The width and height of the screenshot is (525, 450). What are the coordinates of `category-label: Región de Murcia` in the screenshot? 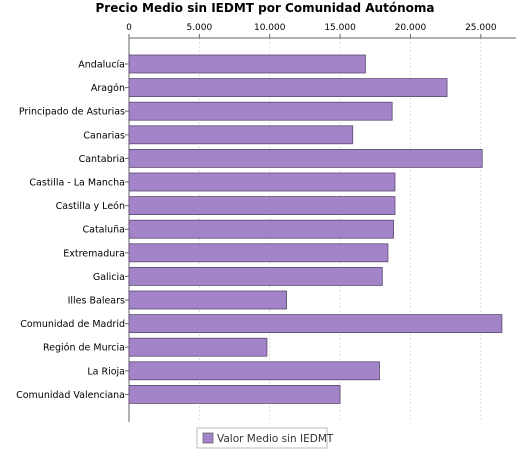 It's located at (84, 348).